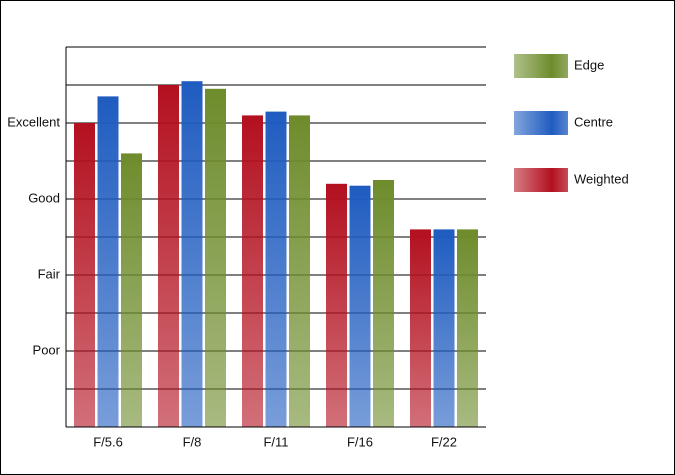  Describe the element at coordinates (49, 273) in the screenshot. I see `y-tick-label: Fair` at that location.